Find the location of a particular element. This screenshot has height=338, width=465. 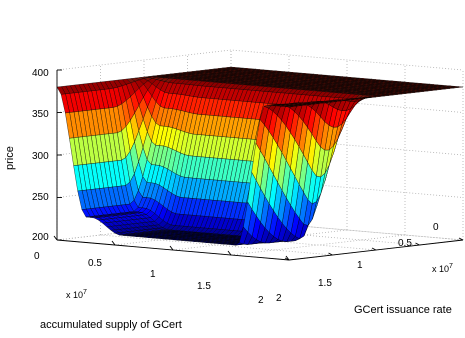

y-tick-label: 0.5 is located at coordinates (405, 243).